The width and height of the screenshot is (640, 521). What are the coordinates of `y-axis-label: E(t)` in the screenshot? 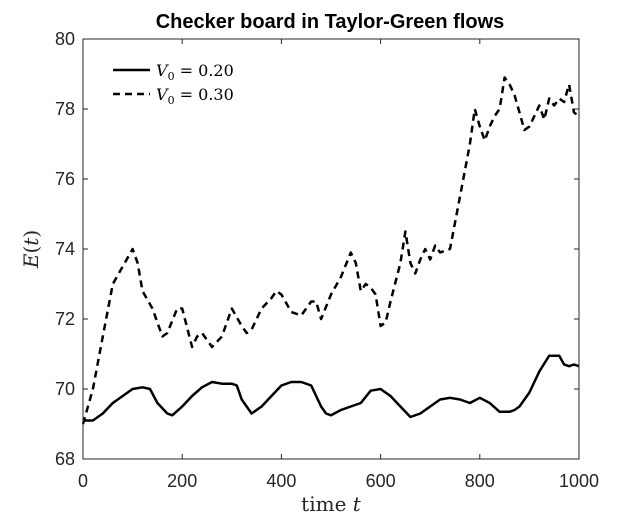 It's located at (31, 249).